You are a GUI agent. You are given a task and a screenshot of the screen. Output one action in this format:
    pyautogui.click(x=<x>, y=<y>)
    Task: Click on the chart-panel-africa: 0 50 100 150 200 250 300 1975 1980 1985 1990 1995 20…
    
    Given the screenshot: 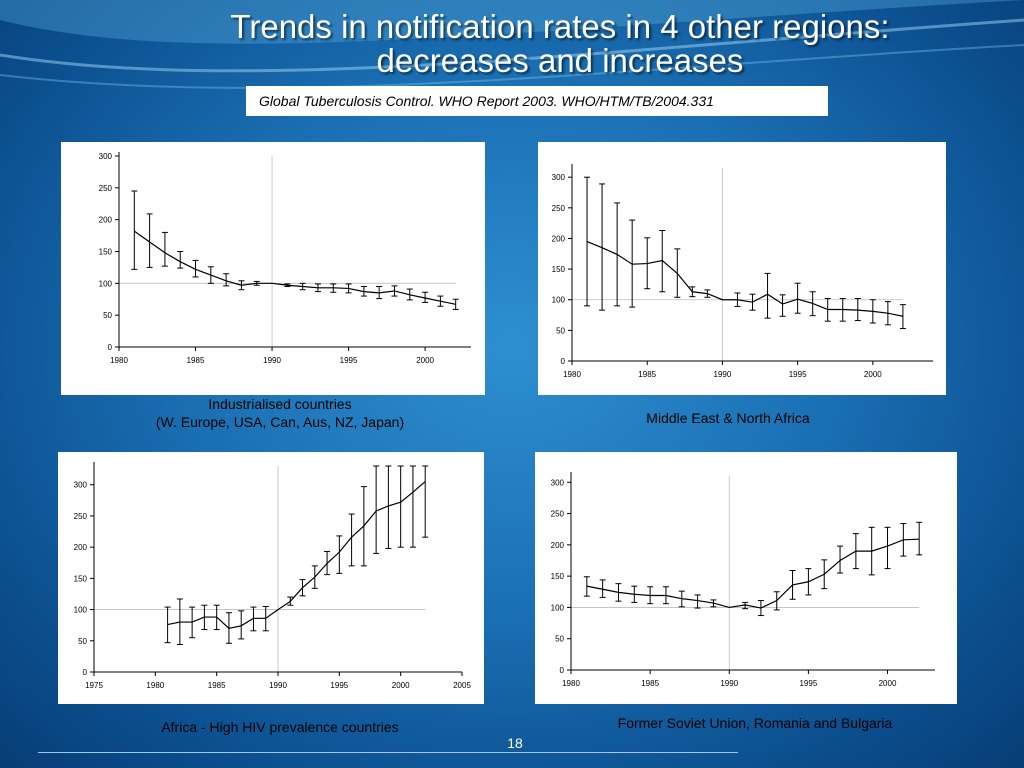 What is the action you would take?
    pyautogui.click(x=271, y=578)
    